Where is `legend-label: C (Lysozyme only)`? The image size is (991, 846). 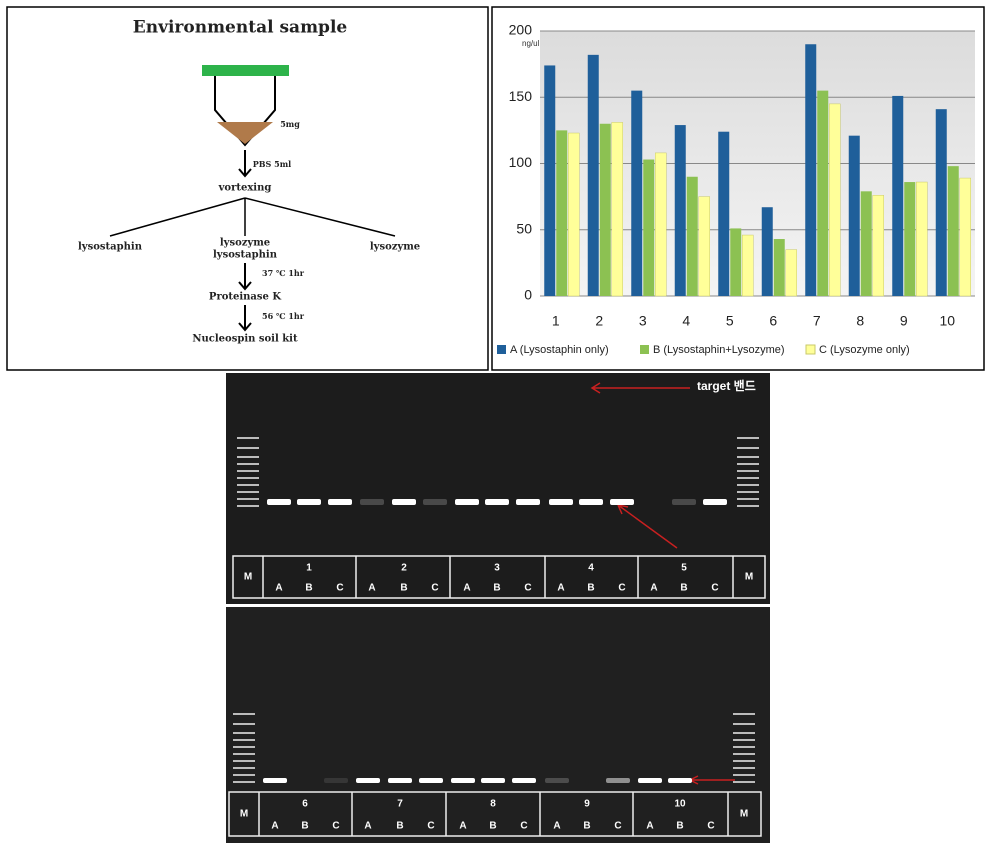 legend-label: C (Lysozyme only) is located at coordinates (864, 350).